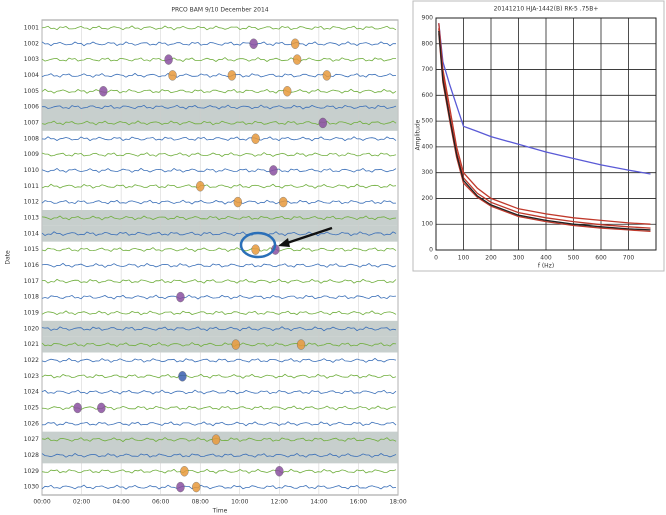 This screenshot has width=666, height=515. I want to click on x-tick-label: 14:00, so click(318, 502).